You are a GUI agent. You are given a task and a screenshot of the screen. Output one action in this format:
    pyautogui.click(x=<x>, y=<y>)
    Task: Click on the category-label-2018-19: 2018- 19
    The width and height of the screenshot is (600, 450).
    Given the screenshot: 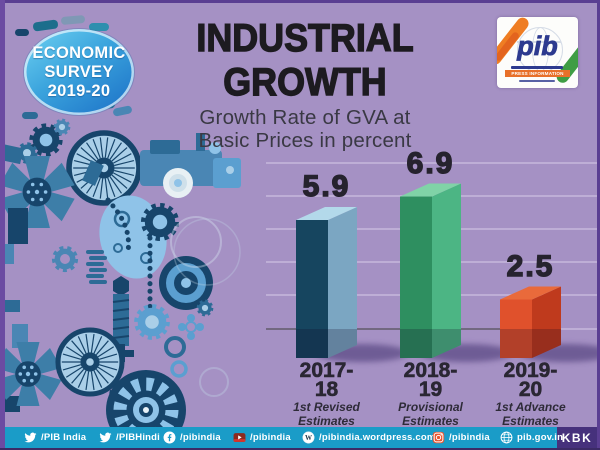 What is the action you would take?
    pyautogui.click(x=430, y=380)
    